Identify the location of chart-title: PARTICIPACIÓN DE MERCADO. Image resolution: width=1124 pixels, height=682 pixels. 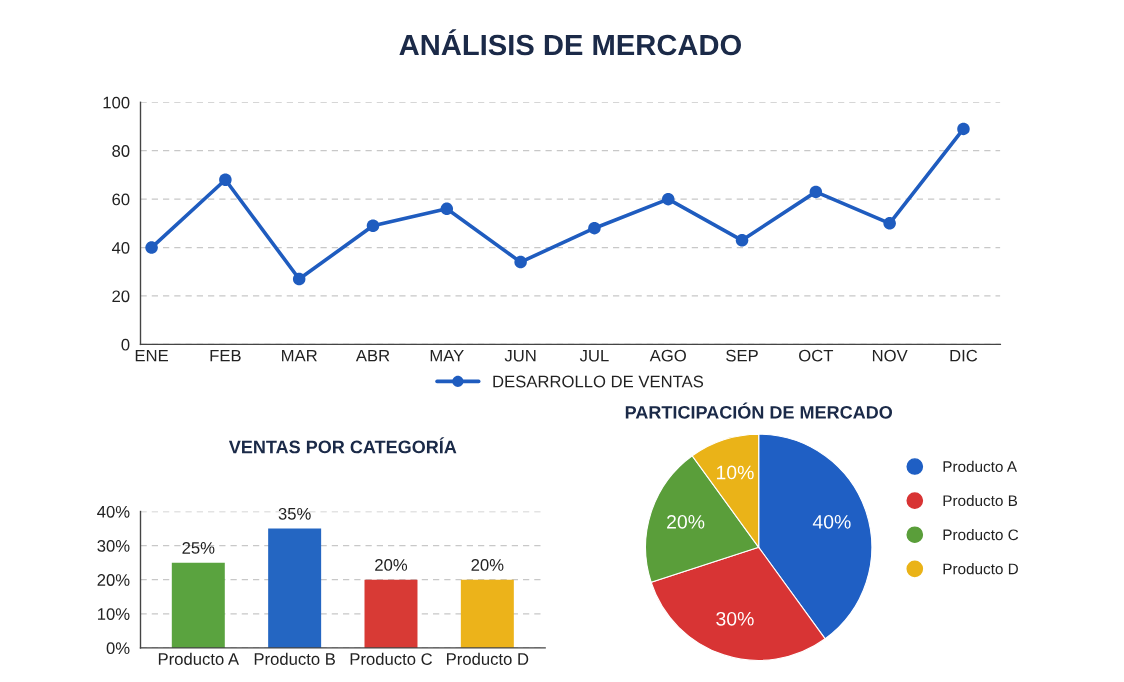
(759, 410).